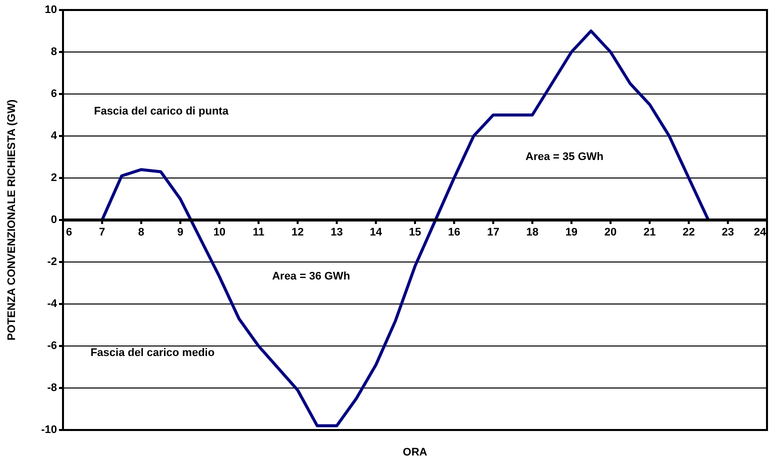  Describe the element at coordinates (52, 262) in the screenshot. I see `y-tick-label: -2` at that location.